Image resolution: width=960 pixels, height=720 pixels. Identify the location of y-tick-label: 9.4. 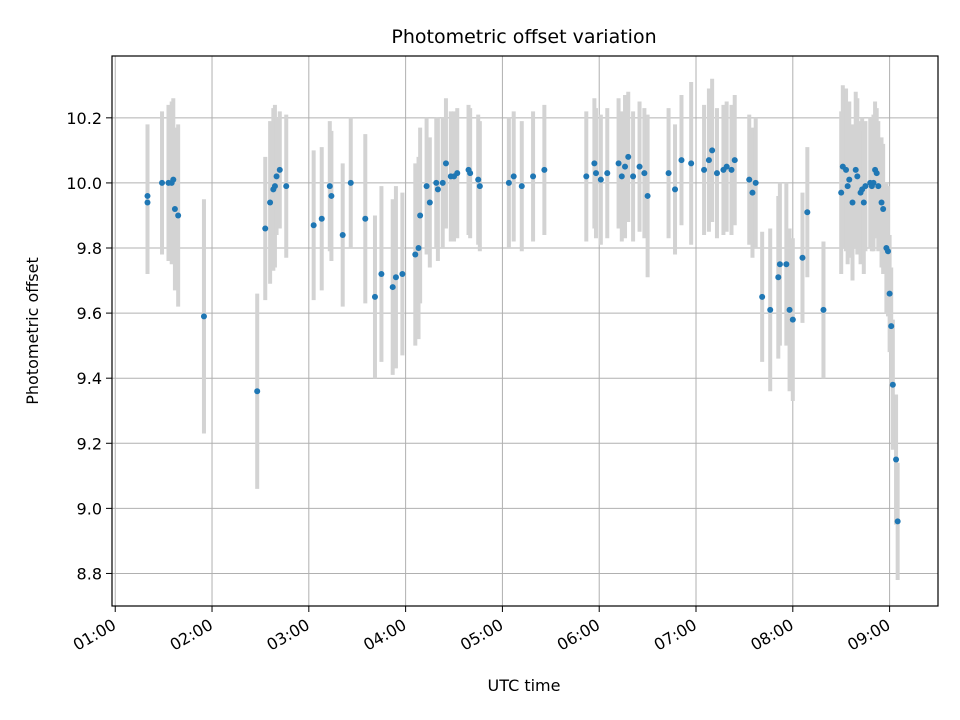
(89, 378).